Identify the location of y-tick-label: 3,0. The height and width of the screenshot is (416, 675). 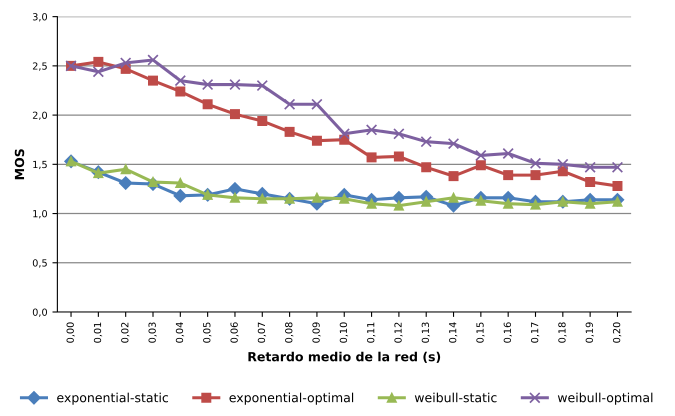
(40, 17).